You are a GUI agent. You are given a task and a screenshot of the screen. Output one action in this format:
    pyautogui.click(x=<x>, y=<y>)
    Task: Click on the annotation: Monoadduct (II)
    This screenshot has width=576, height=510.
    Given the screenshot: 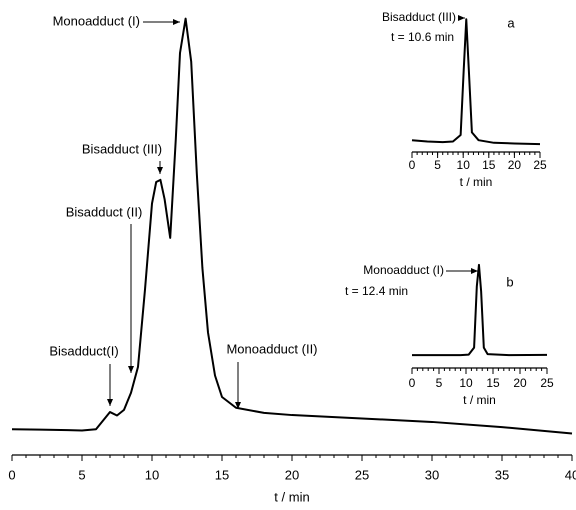 What is the action you would take?
    pyautogui.click(x=271, y=348)
    